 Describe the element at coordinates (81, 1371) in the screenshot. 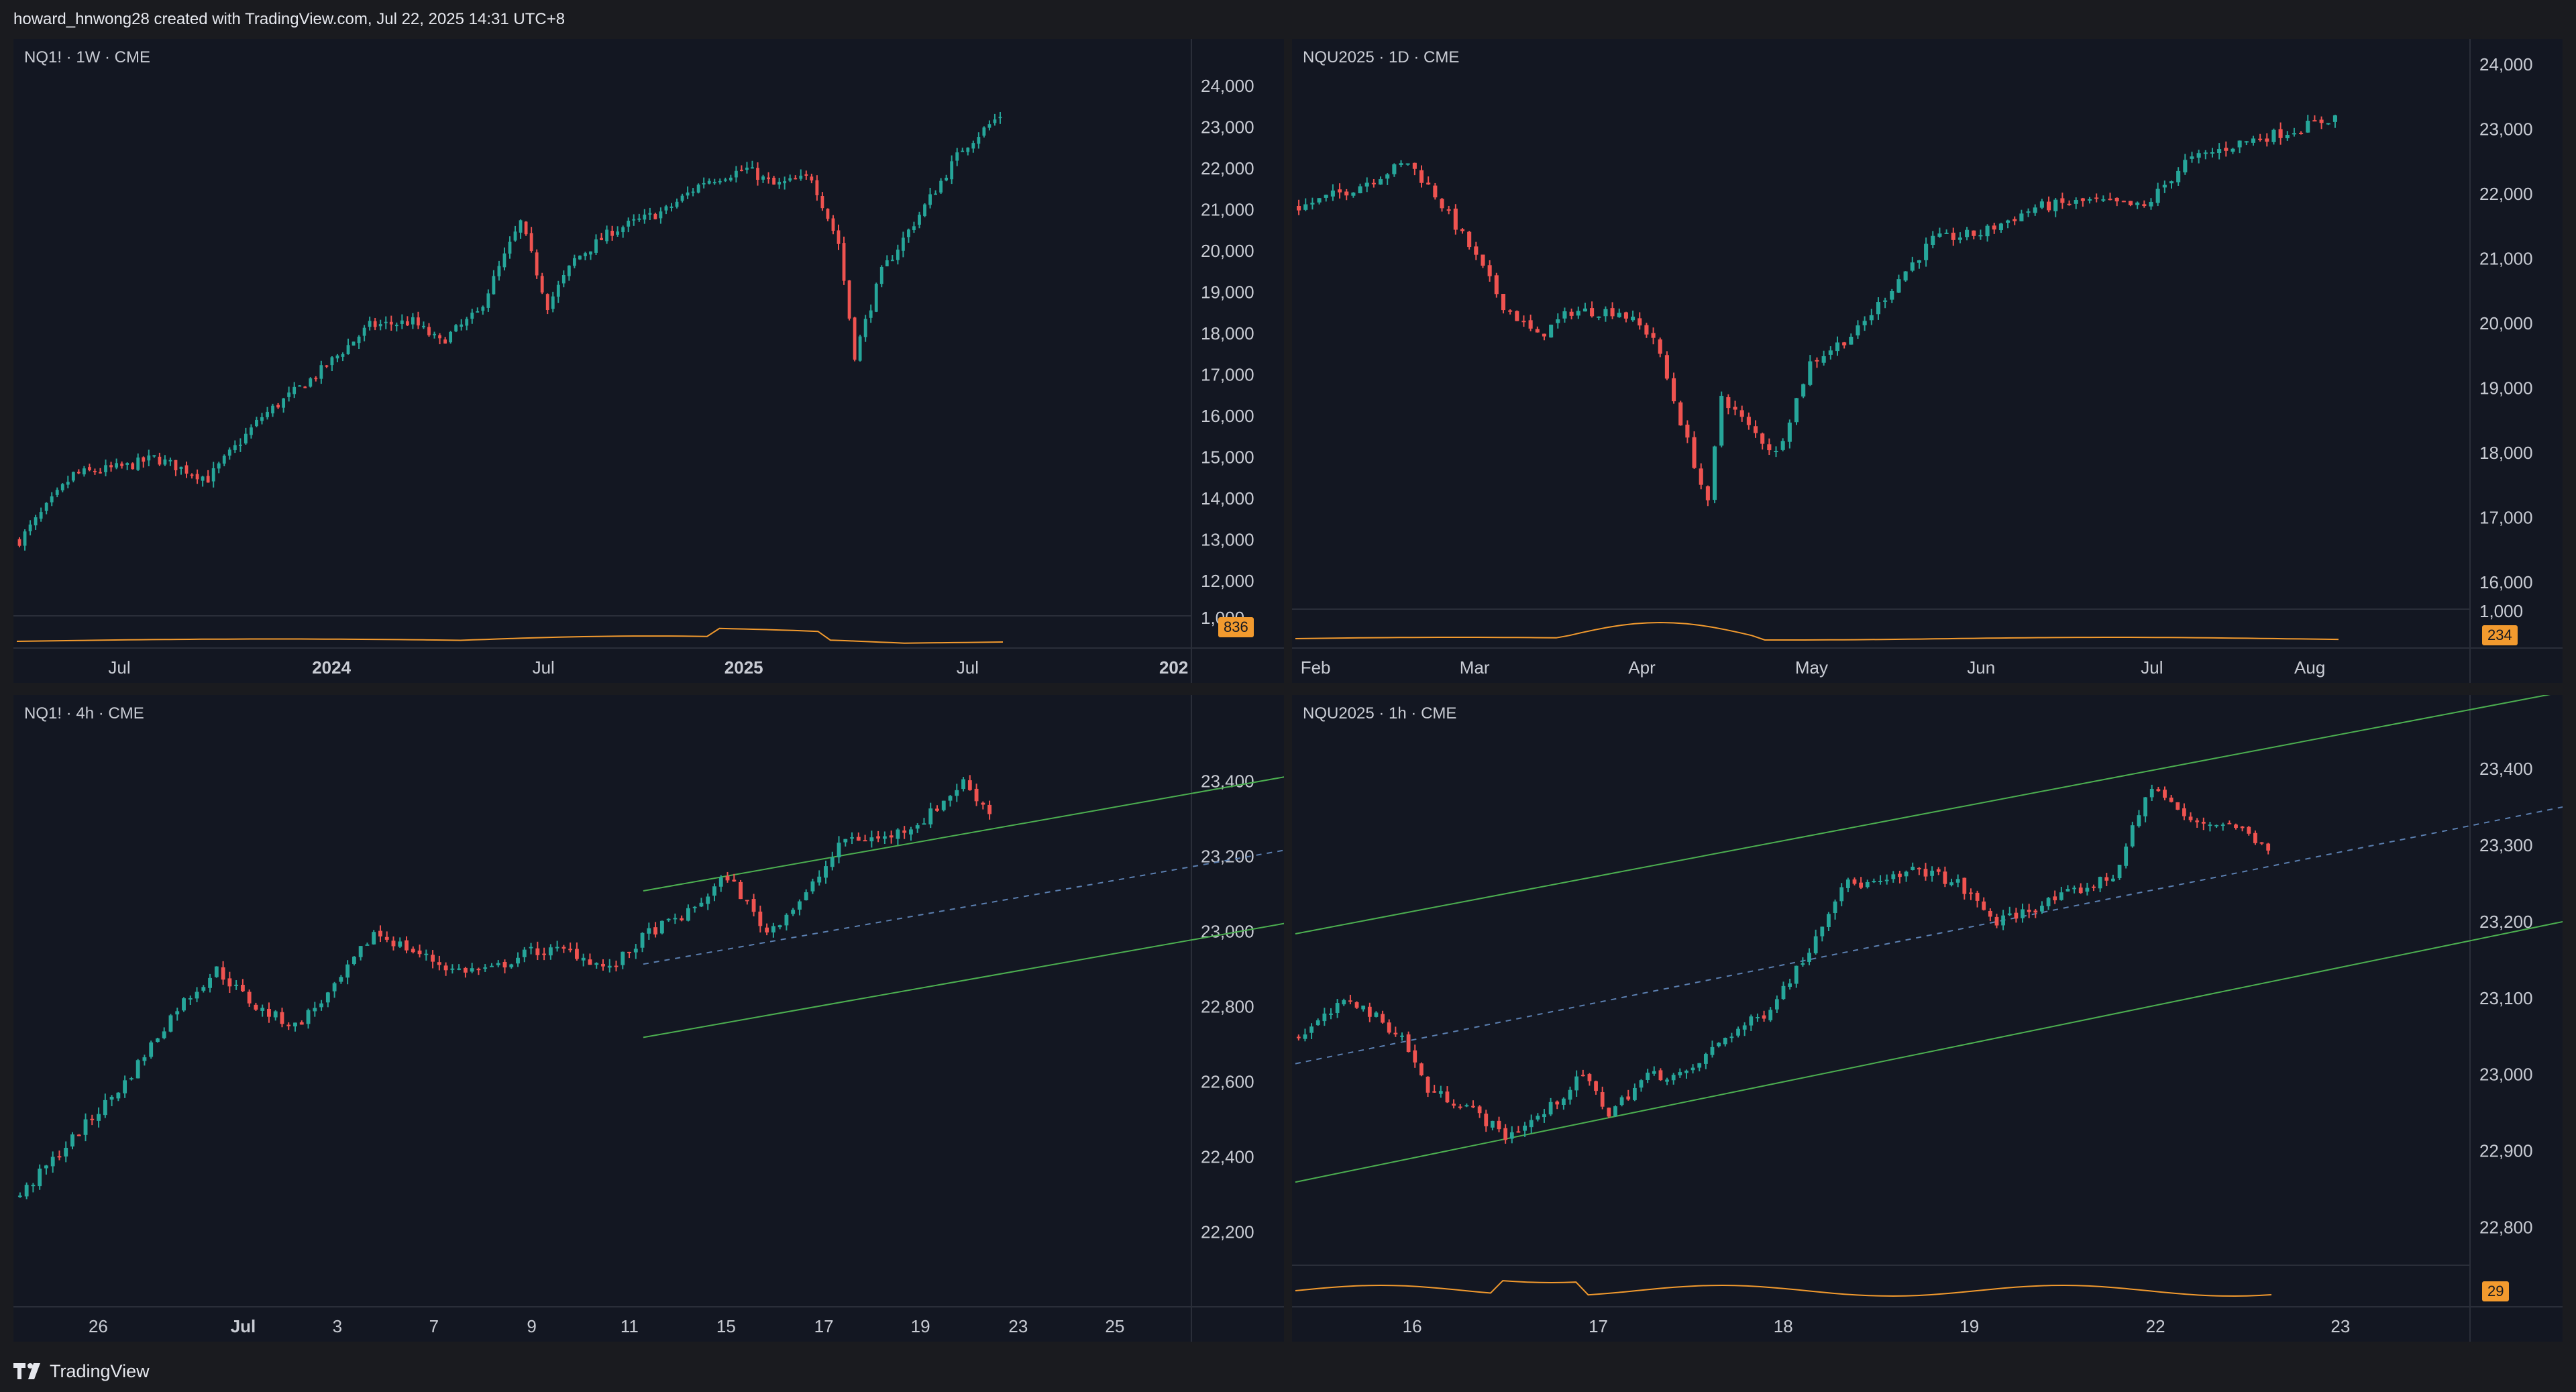

I see `tradingview-logo: TradingView` at that location.